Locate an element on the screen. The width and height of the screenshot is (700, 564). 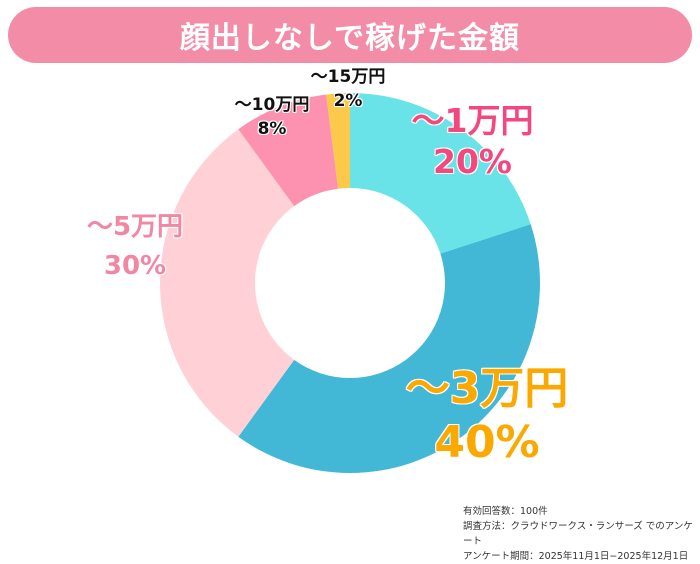
title-banner: 顔出しなしで稼げた金額 is located at coordinates (350, 35).